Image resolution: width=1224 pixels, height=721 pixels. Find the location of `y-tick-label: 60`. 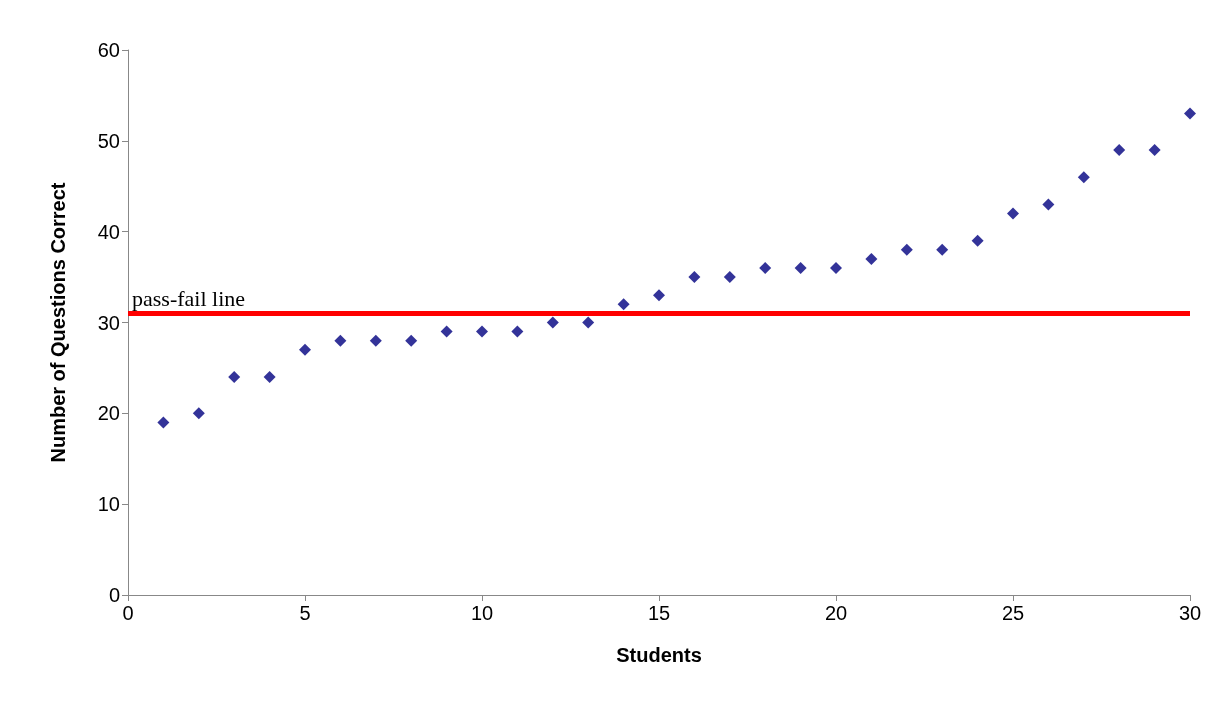

y-tick-label: 60 is located at coordinates (108, 50).